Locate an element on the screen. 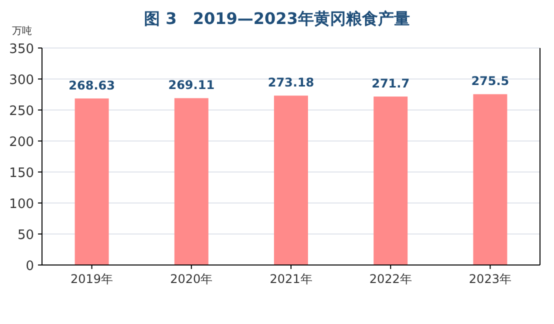  y-axis-title: 万吨 is located at coordinates (22, 31).